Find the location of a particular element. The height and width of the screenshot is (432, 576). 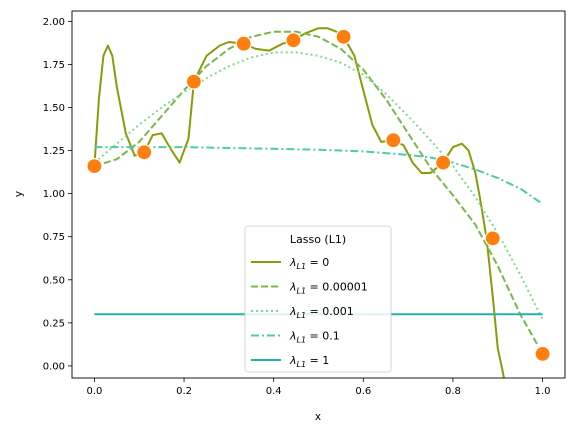

y-tick: 1.75 is located at coordinates (57, 65).